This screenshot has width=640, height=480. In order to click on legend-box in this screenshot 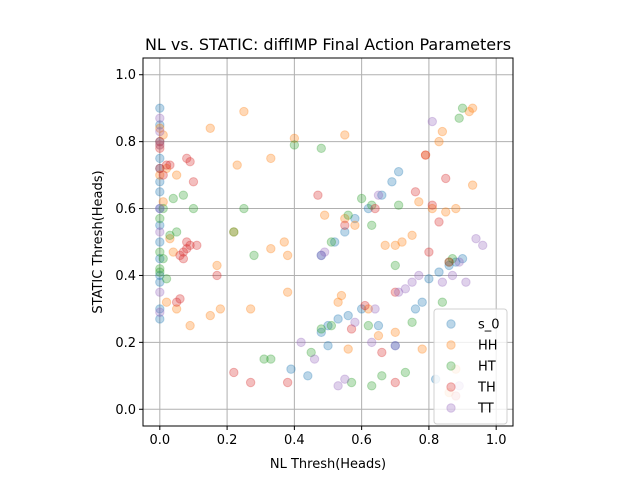, I will do `click(470, 366)`.